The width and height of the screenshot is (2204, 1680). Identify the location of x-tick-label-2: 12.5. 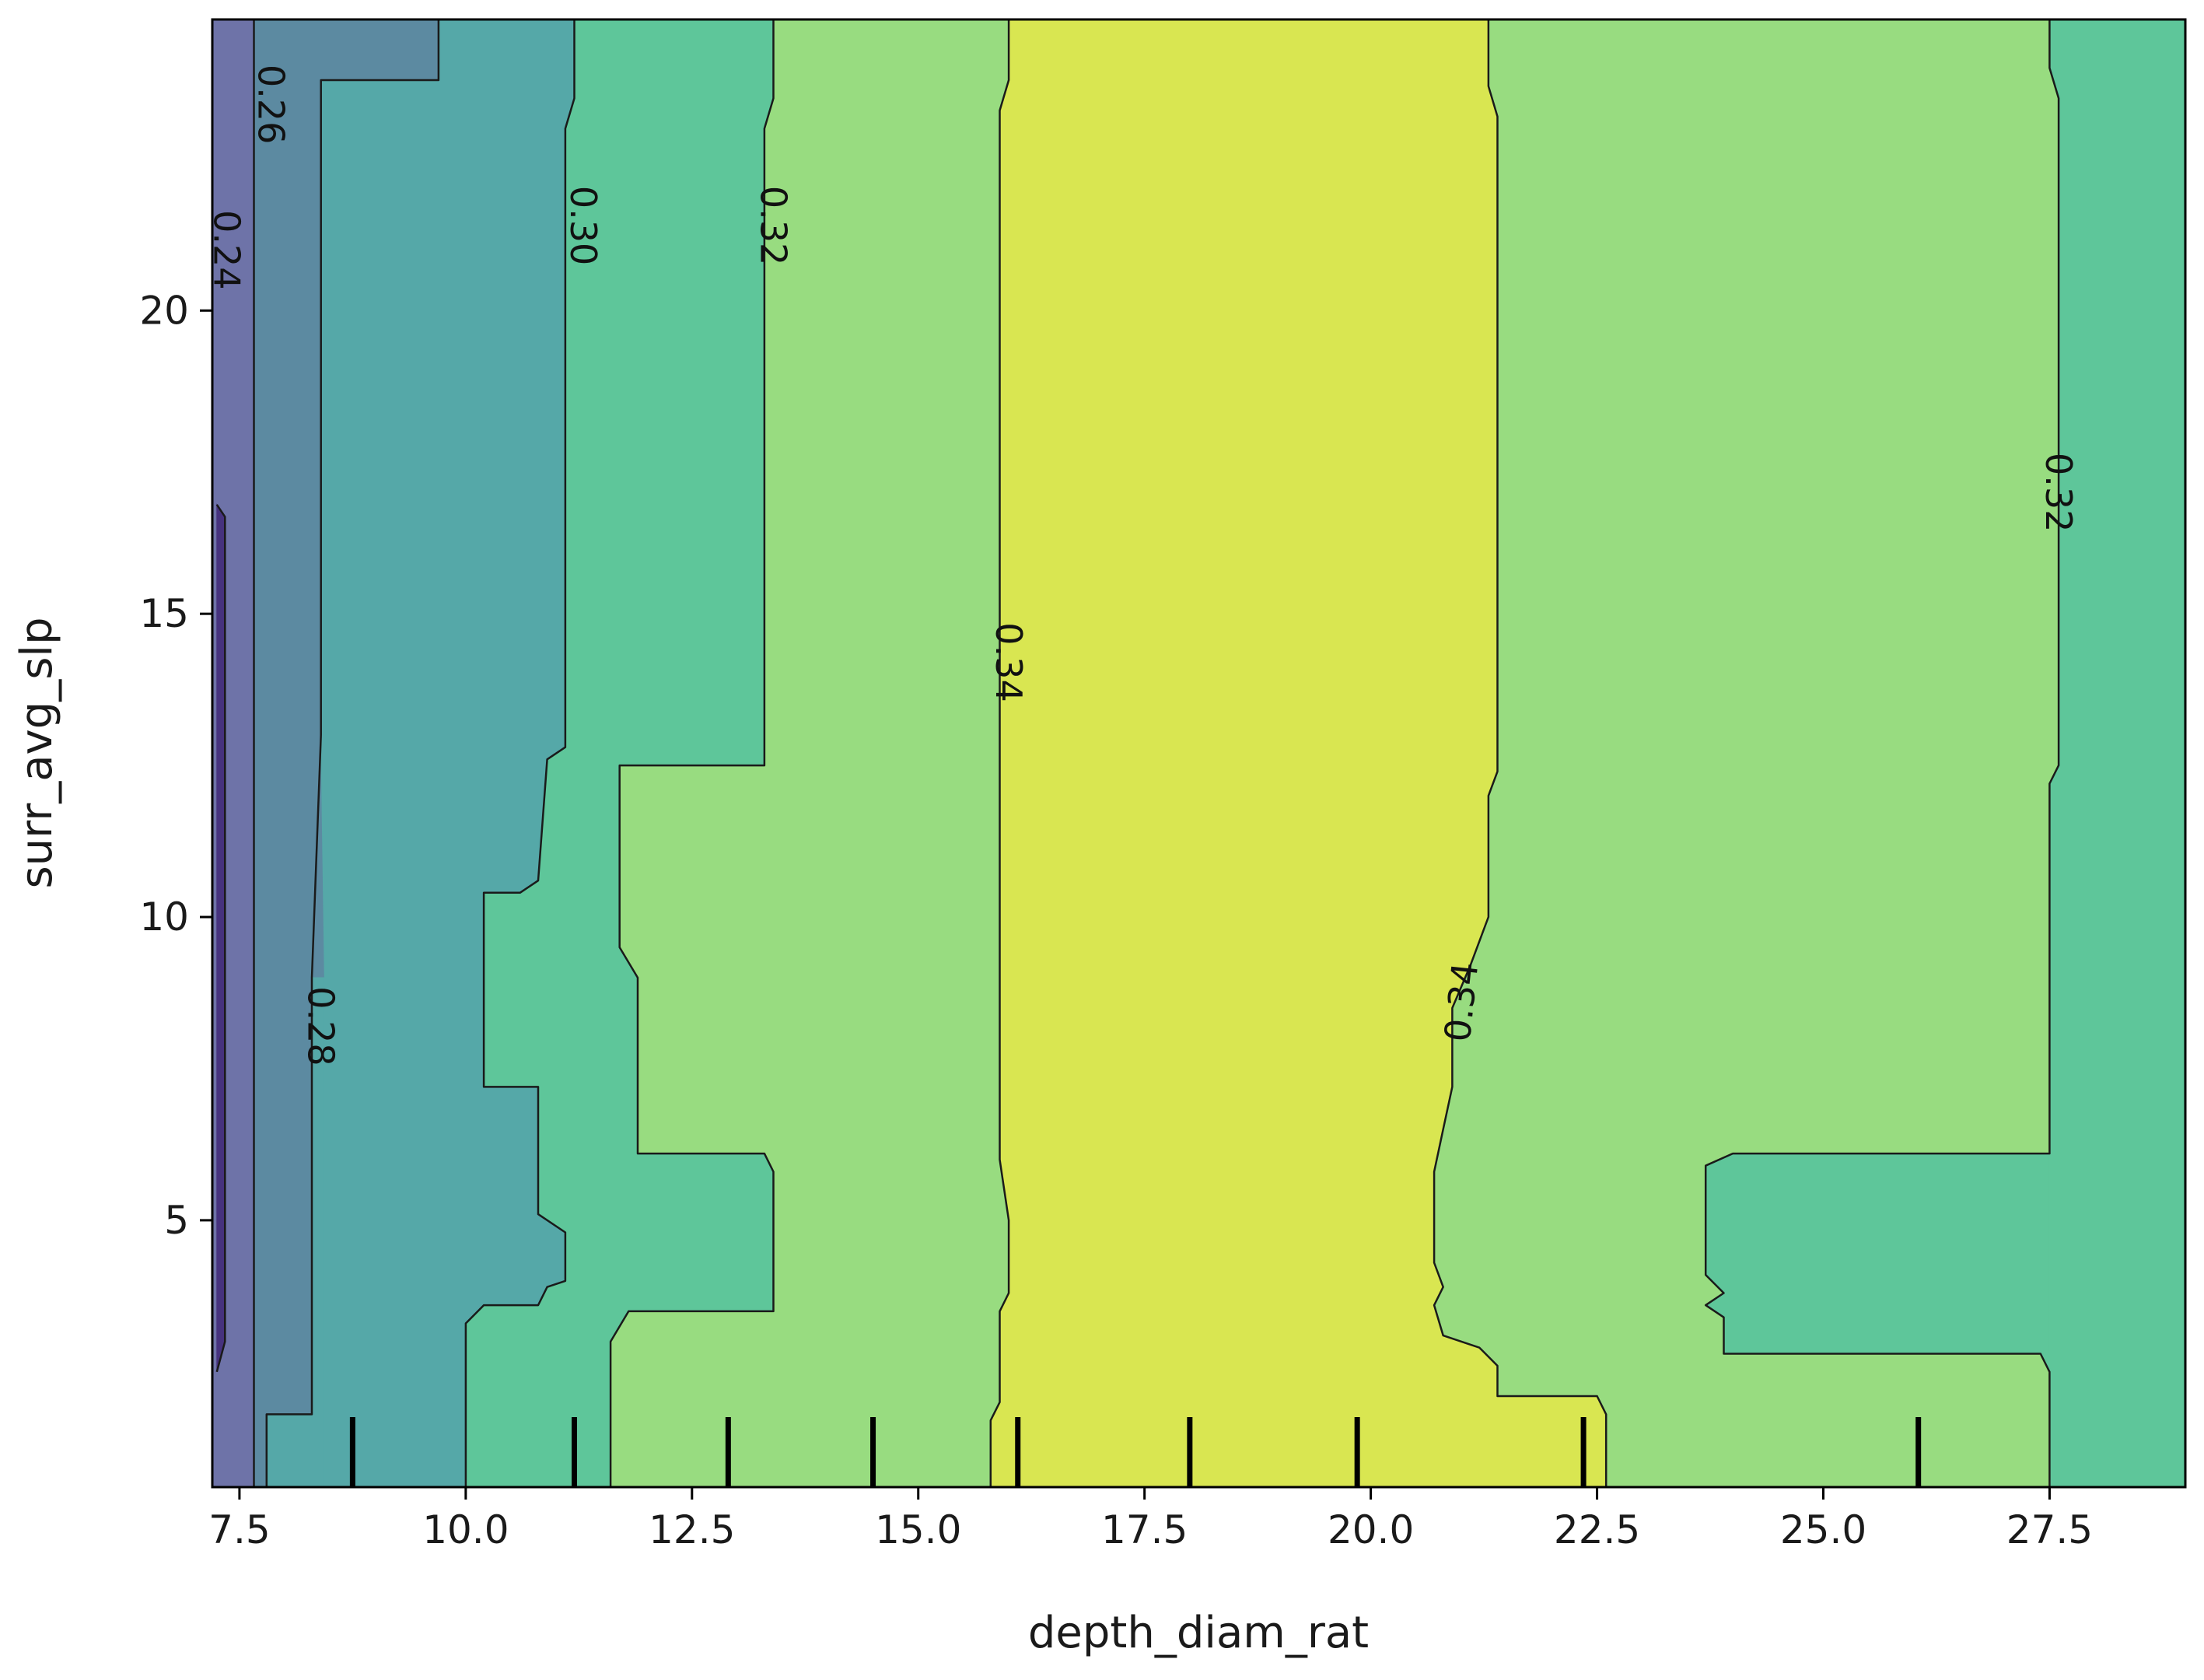
(692, 1530).